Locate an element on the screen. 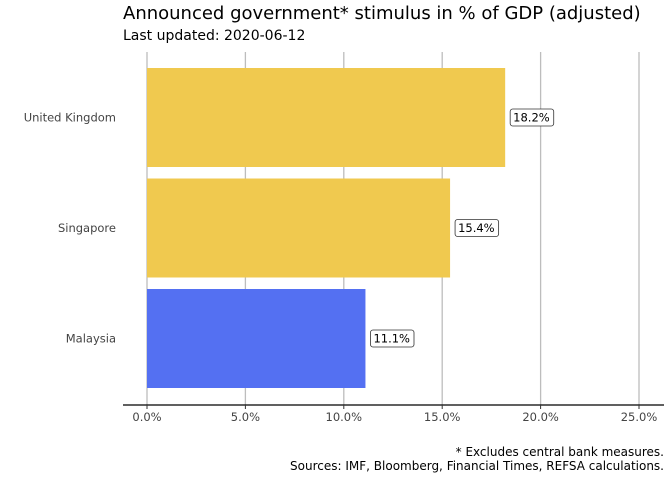 Image resolution: width=672 pixels, height=480 pixels. chart-subtitle: Last updated: 2020-06-12 is located at coordinates (214, 36).